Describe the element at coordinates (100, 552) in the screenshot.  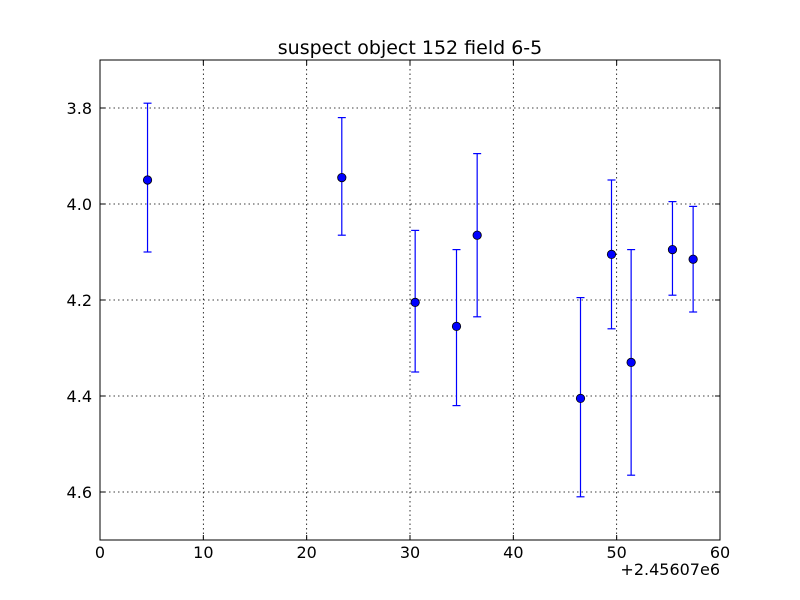
I see `x-tick-label: 0` at that location.